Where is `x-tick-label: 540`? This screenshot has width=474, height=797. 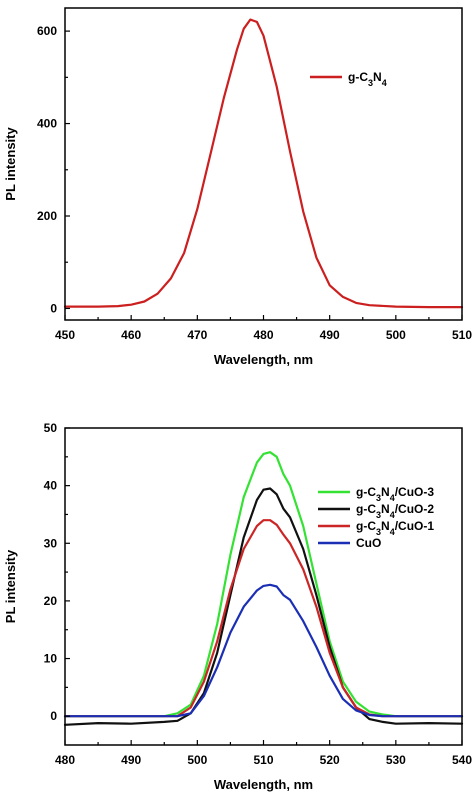 x-tick-label: 540 is located at coordinates (462, 760).